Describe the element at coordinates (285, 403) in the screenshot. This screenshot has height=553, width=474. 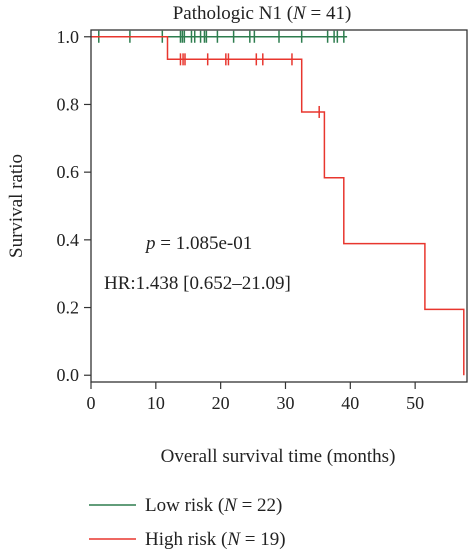
I see `x-tick-label: 30` at that location.